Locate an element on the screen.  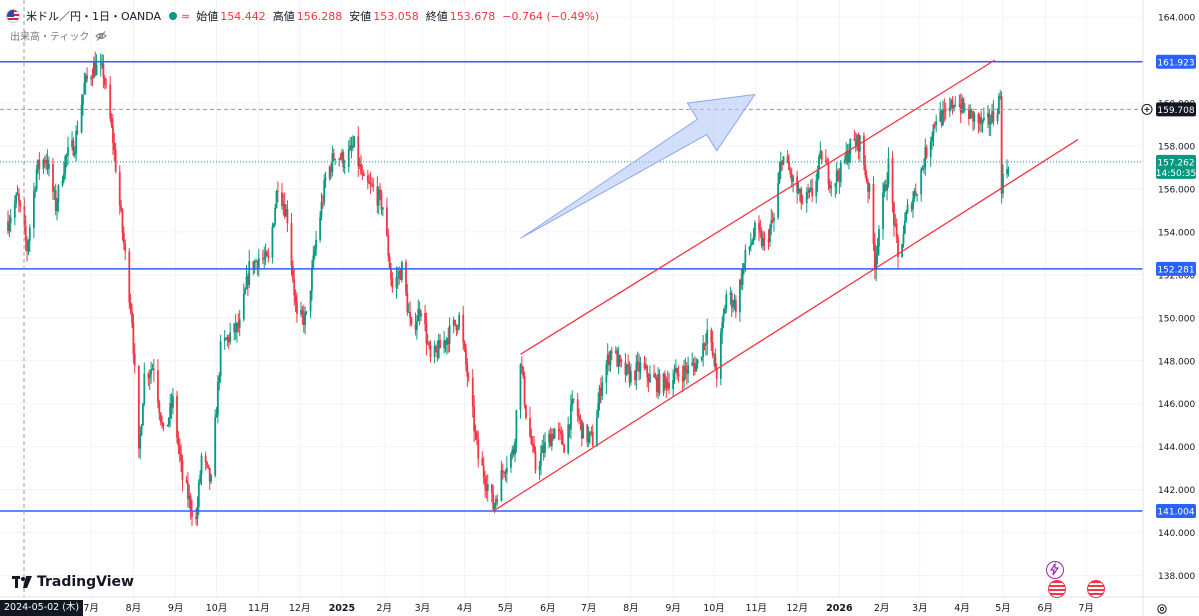
event-flash-icon is located at coordinates (1055, 570).